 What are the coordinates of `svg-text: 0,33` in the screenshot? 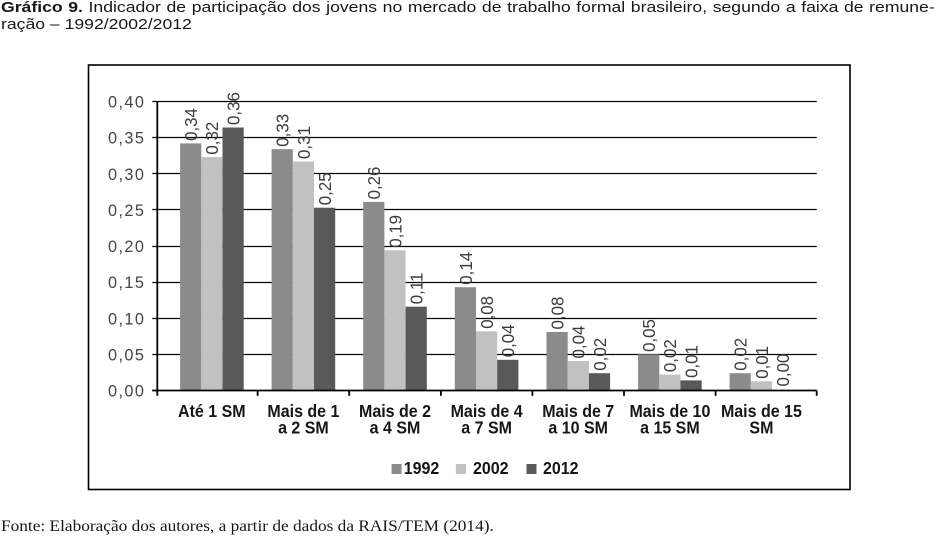 It's located at (282, 130).